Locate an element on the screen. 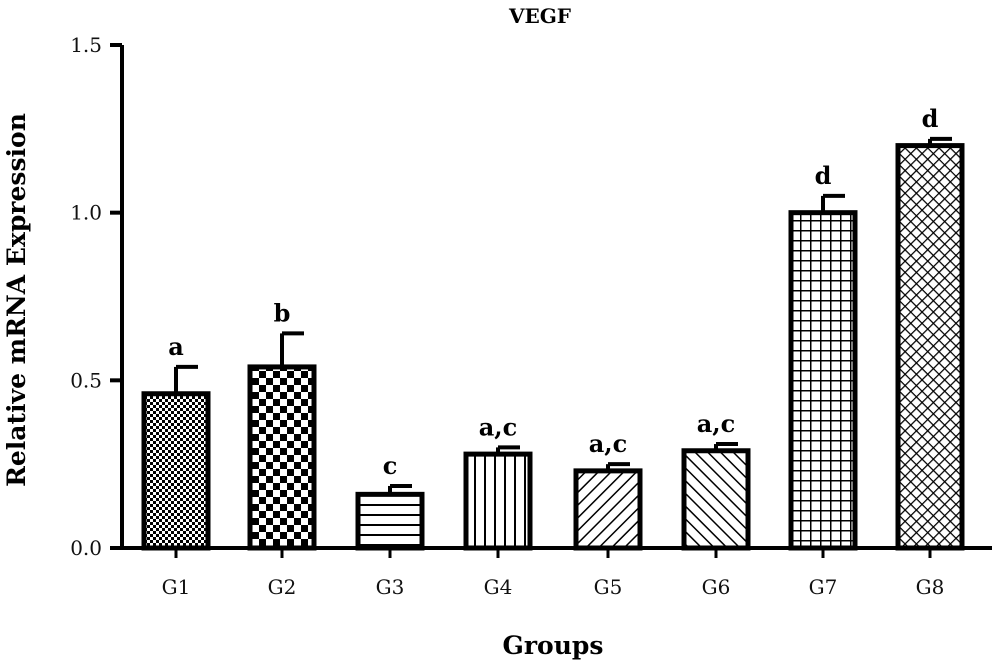 This screenshot has width=1000, height=664. significance-label-g2: b is located at coordinates (282, 312).